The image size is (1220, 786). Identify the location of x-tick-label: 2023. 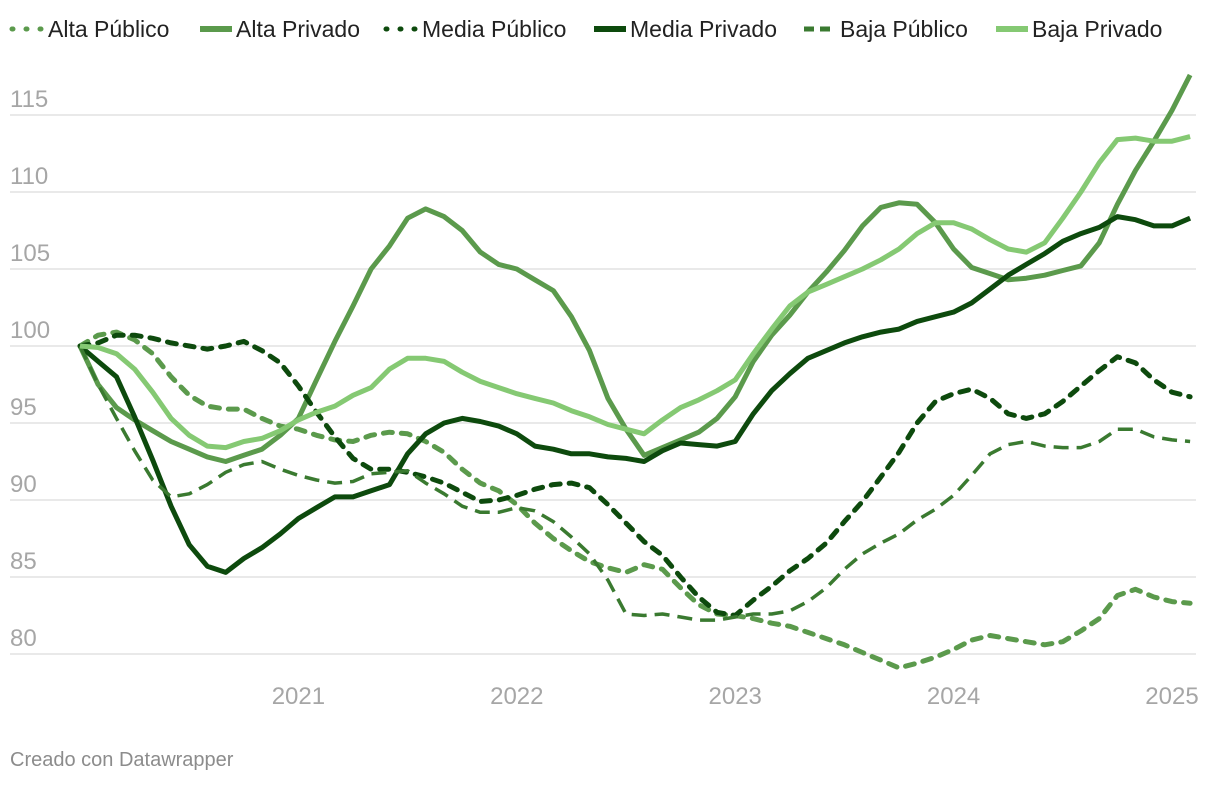
(735, 696).